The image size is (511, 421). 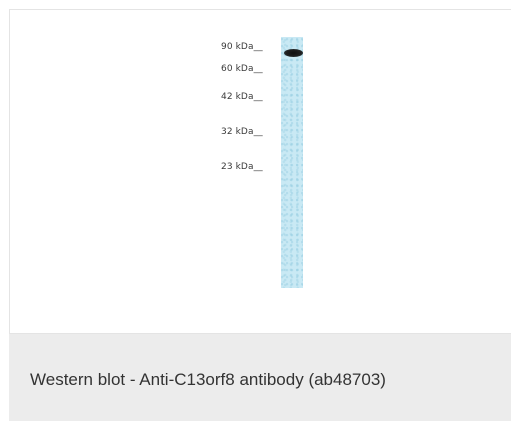 I want to click on marker-label-23kda: 23 kDa__, so click(x=242, y=167).